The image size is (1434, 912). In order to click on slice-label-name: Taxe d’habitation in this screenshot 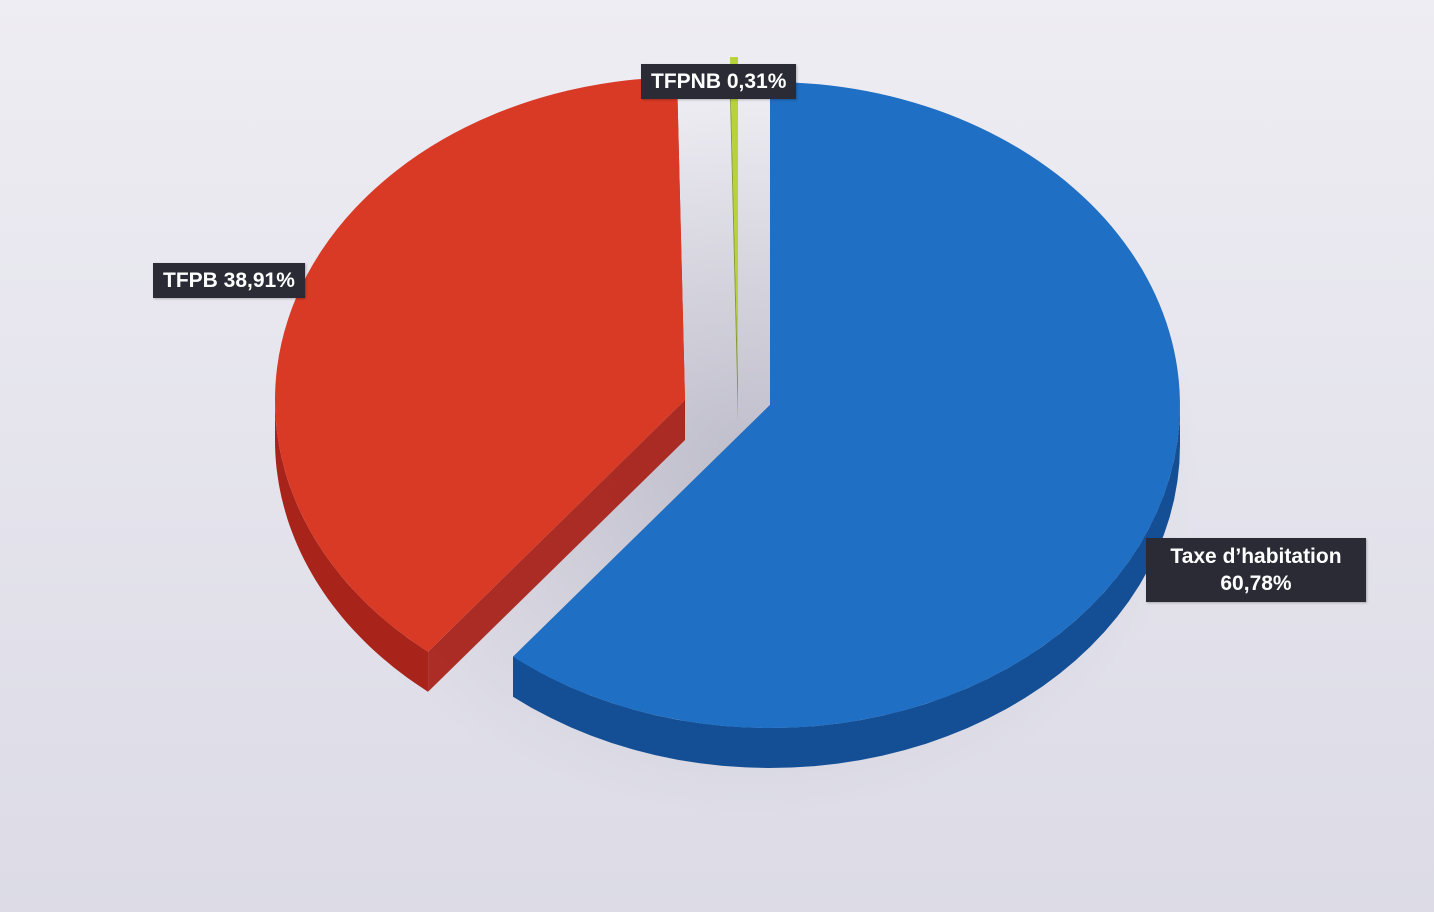, I will do `click(1256, 556)`.